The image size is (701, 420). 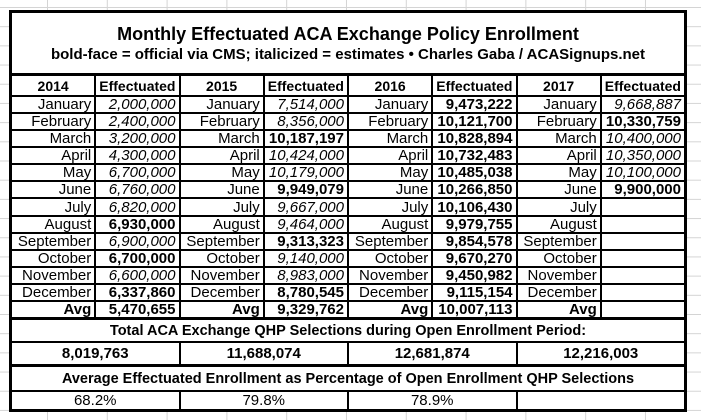 What do you see at coordinates (307, 85) in the screenshot?
I see `header-effectuated-2015: Effectuated` at bounding box center [307, 85].